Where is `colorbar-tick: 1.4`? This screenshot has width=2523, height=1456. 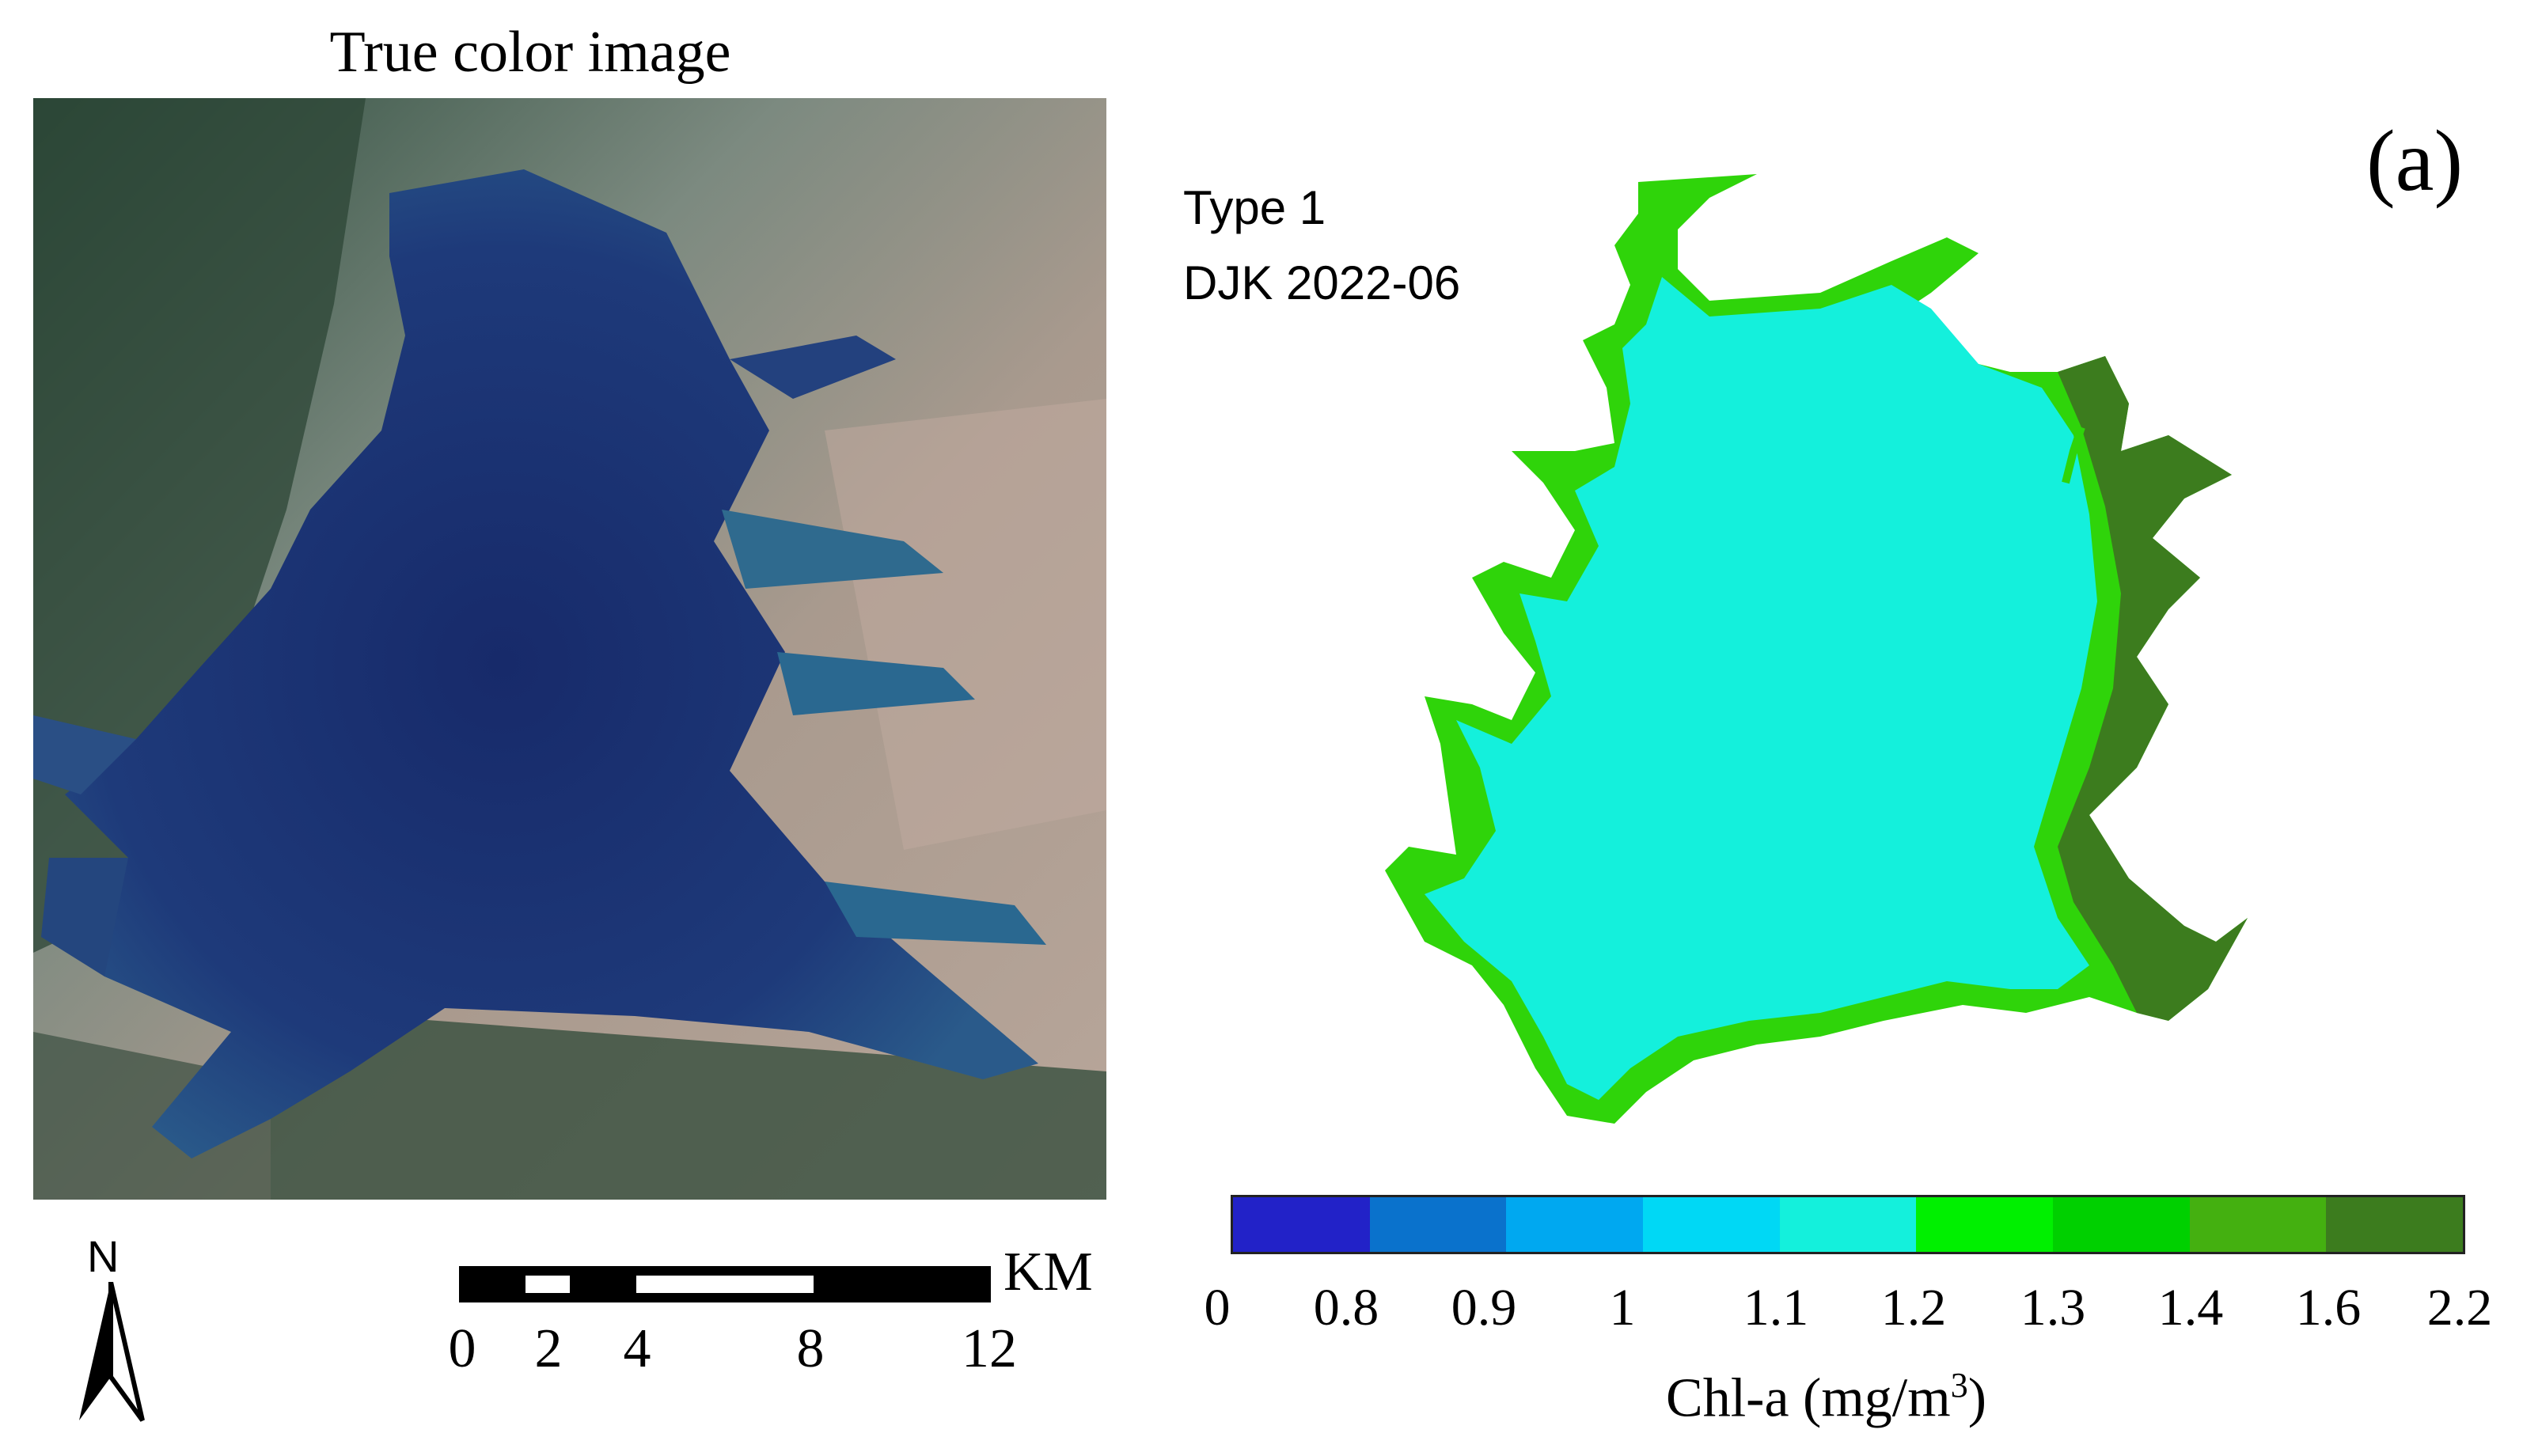
colorbar-tick: 1.4 is located at coordinates (2190, 1308).